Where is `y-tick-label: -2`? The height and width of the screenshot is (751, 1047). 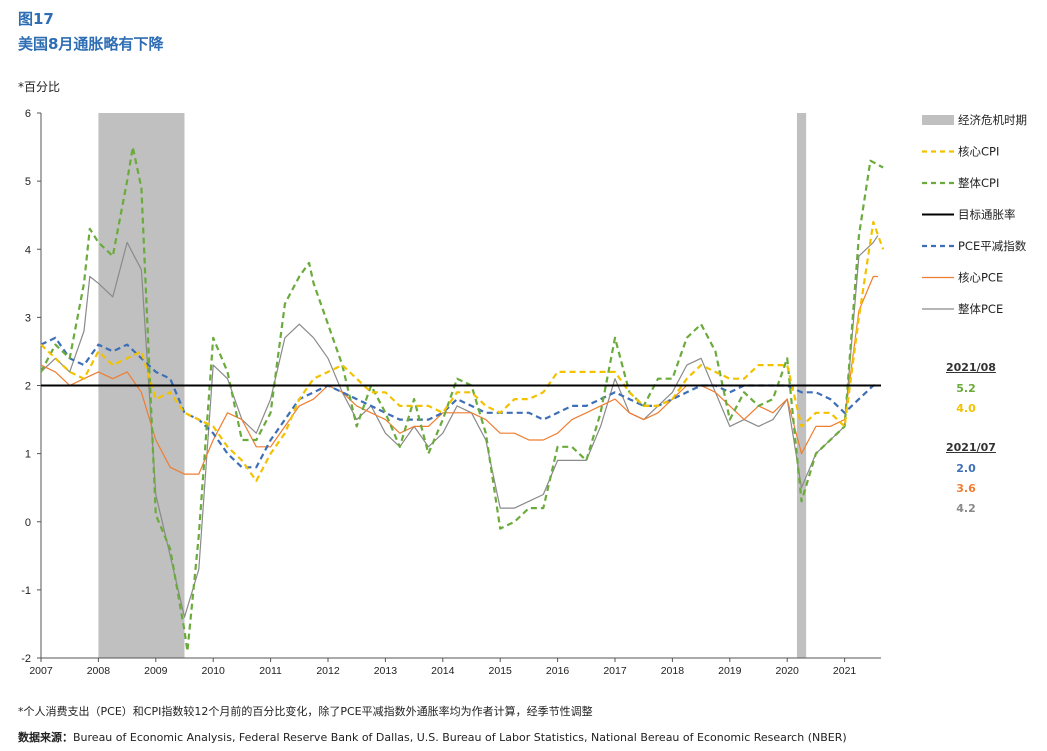
y-tick-label: -2 is located at coordinates (26, 659).